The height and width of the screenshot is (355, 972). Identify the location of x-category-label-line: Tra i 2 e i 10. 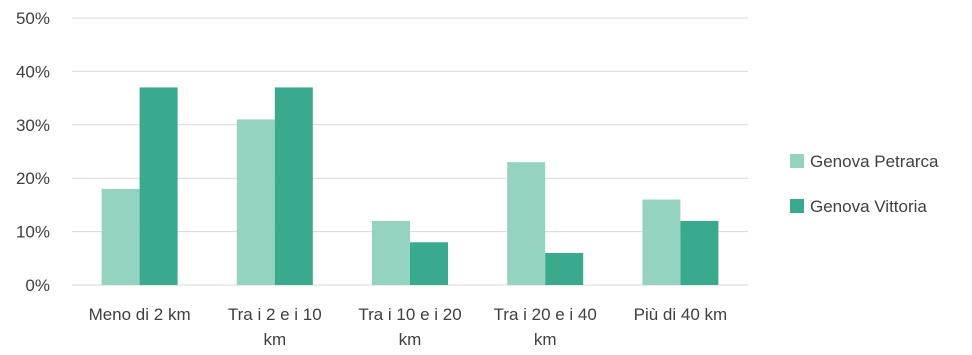
(275, 314).